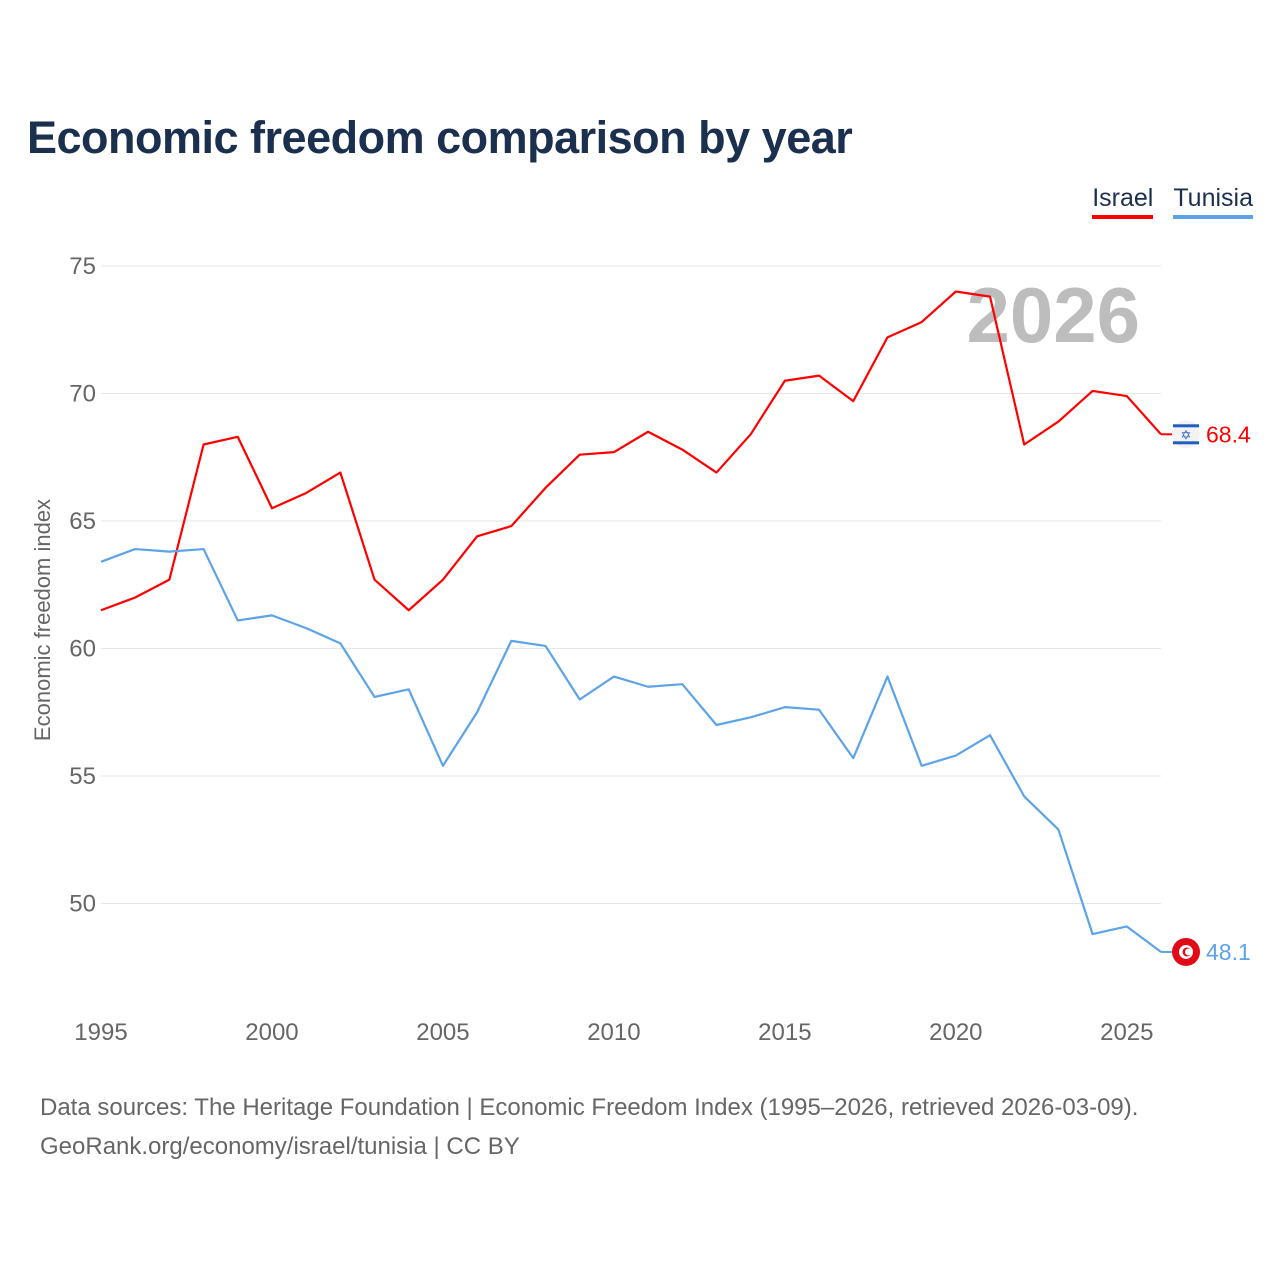 This screenshot has width=1280, height=1280. Describe the element at coordinates (1213, 201) in the screenshot. I see `legend-item-tunisia: Tunisia` at that location.